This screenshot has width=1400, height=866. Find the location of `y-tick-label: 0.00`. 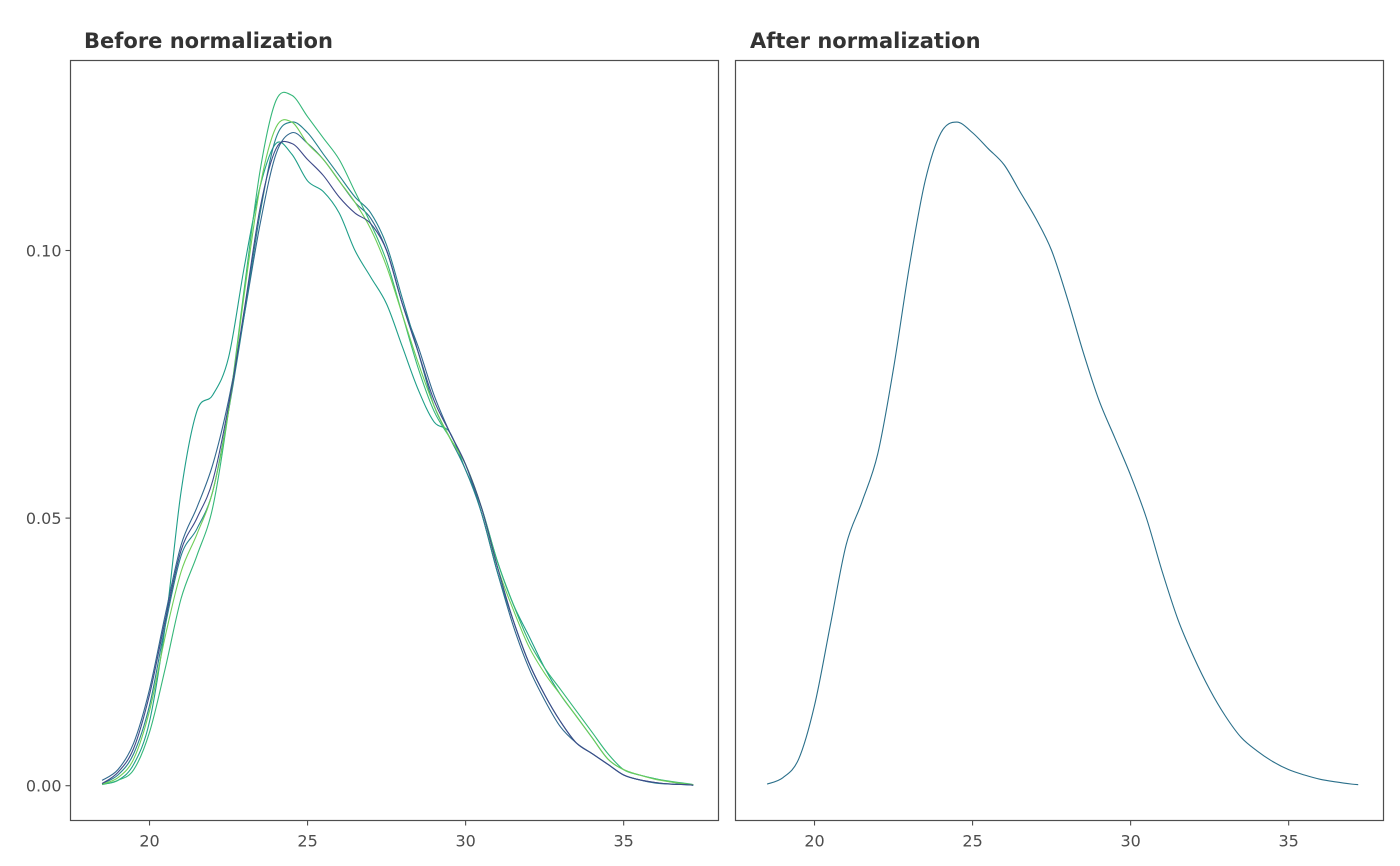

y-tick-label: 0.00 is located at coordinates (44, 786).